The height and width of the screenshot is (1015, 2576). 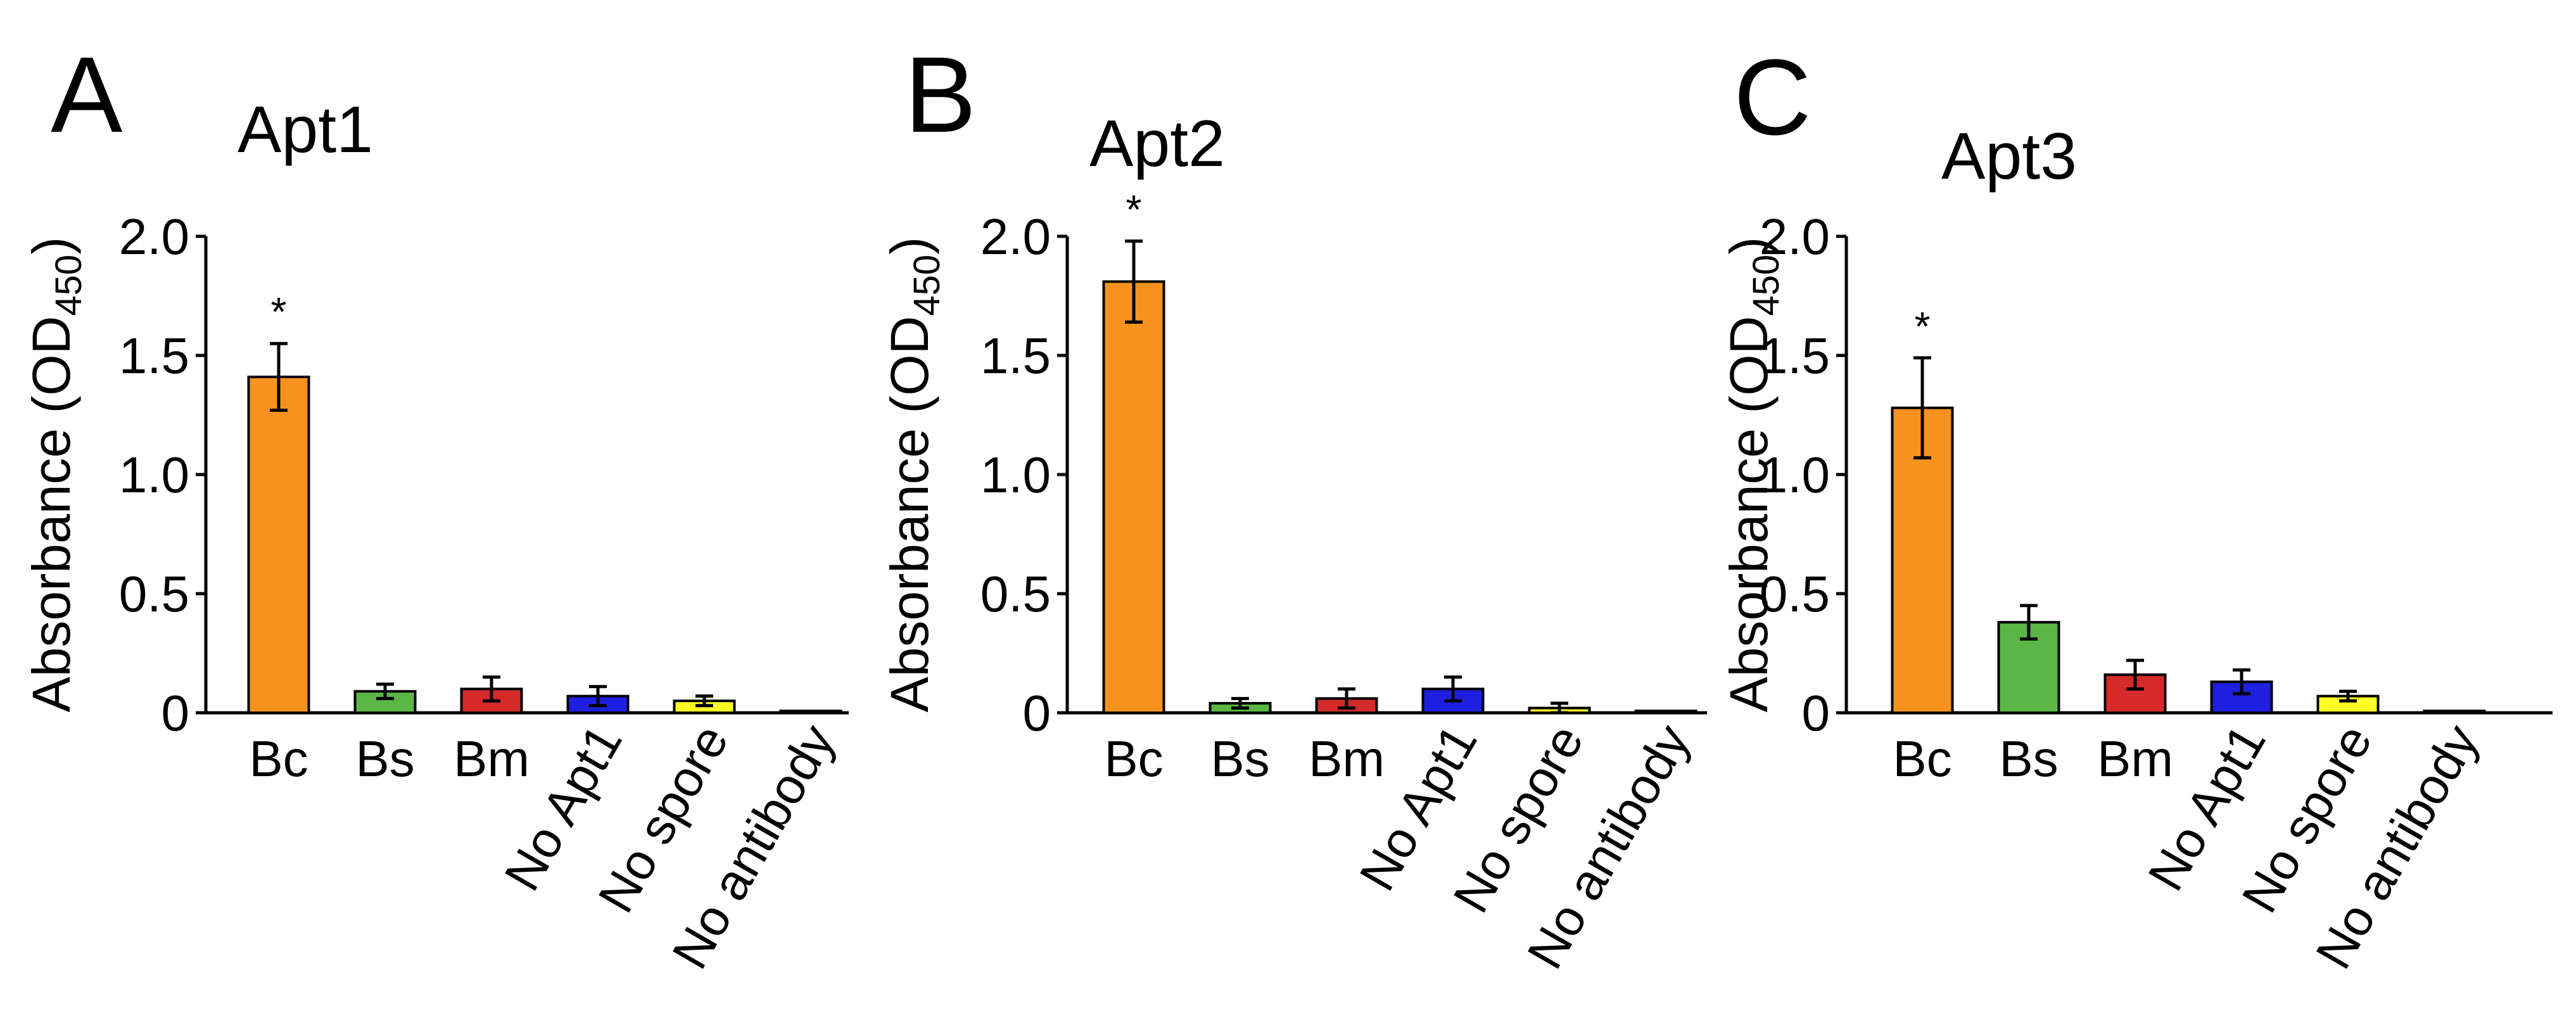 I want to click on panel-letter: A, so click(x=87, y=95).